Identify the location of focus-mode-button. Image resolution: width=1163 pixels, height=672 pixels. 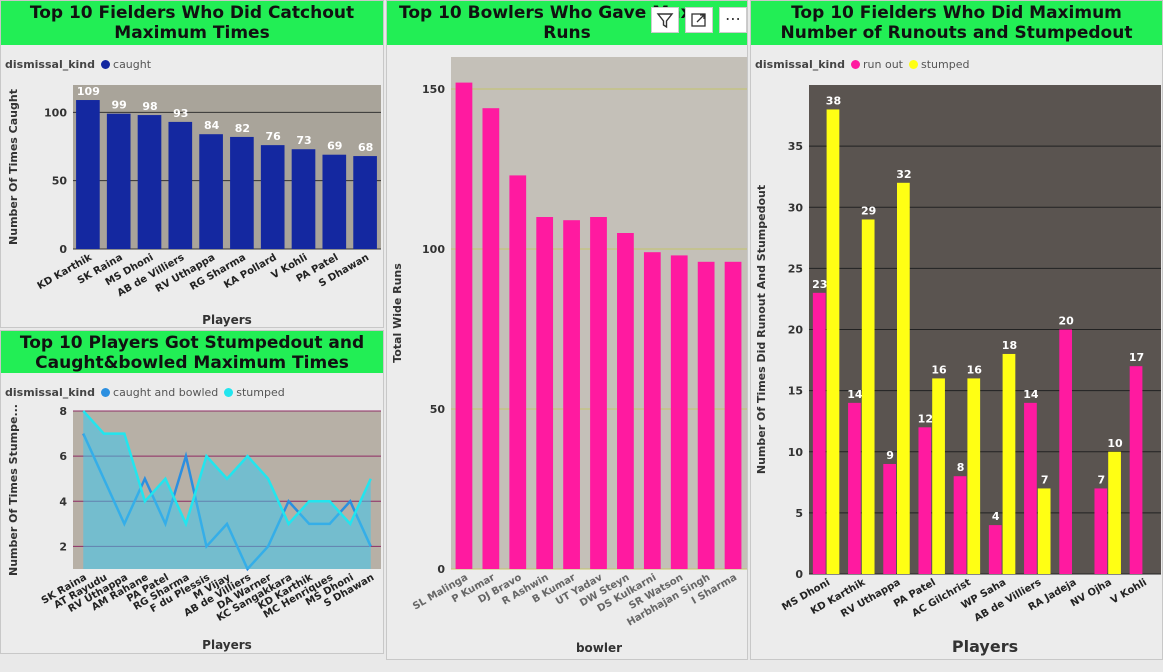
(699, 20).